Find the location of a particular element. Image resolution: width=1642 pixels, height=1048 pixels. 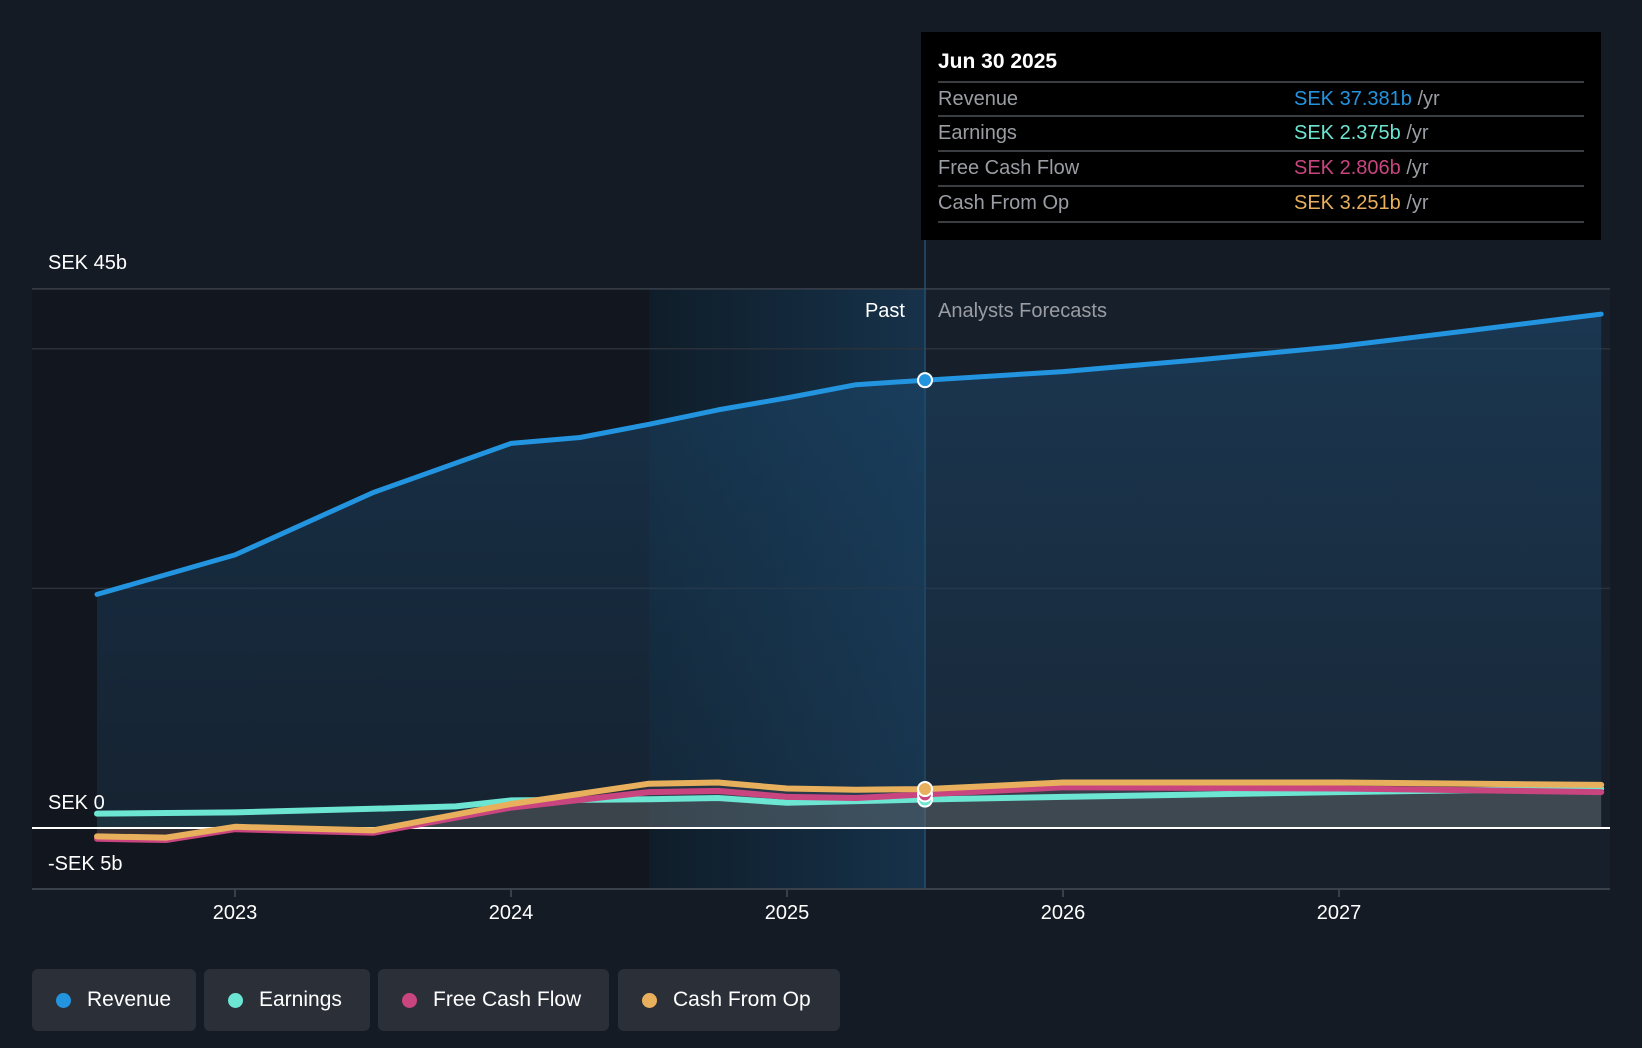

tooltip-label: Revenue is located at coordinates (978, 99).